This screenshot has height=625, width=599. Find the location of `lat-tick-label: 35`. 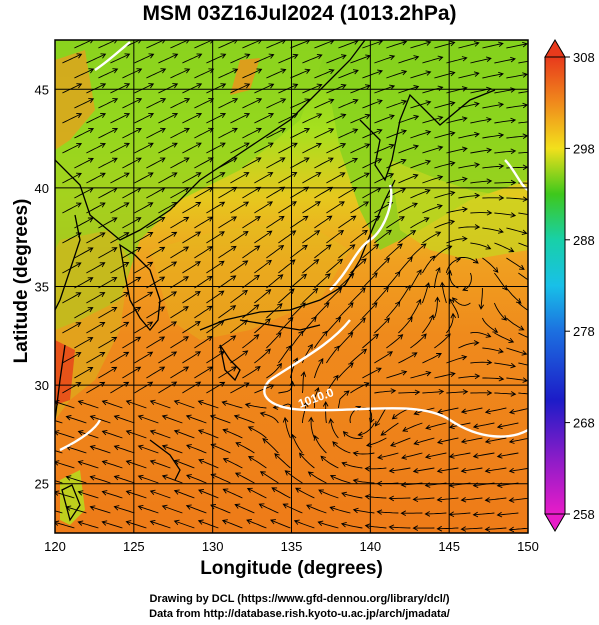

lat-tick-label: 35 is located at coordinates (42, 287).